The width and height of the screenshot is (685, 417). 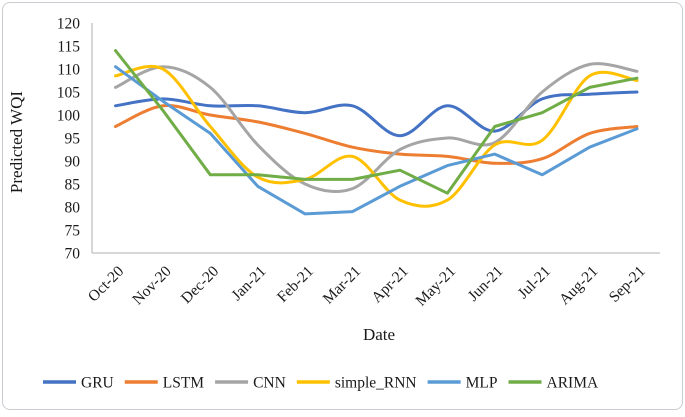 I want to click on y-tick-label: 100, so click(x=69, y=116).